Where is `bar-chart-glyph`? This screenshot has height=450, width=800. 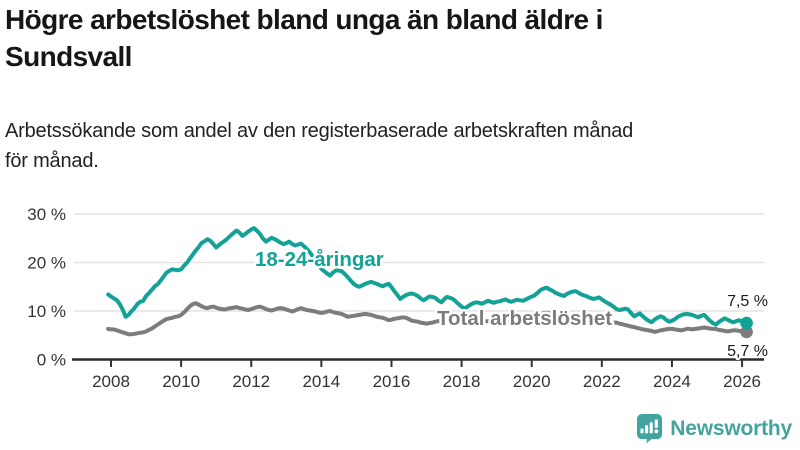 bar-chart-glyph is located at coordinates (649, 426).